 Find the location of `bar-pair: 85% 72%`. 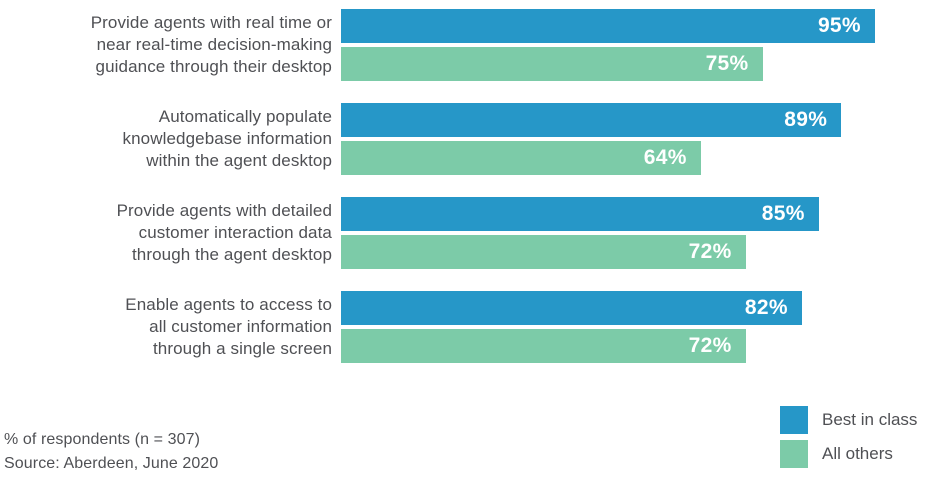

bar-pair: 85% 72% is located at coordinates (580, 233).